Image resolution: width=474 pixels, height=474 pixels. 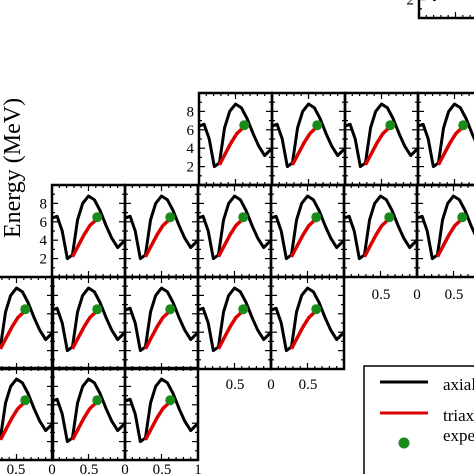 I want to click on legend-triaxial-label: triaxial, so click(x=458, y=415).